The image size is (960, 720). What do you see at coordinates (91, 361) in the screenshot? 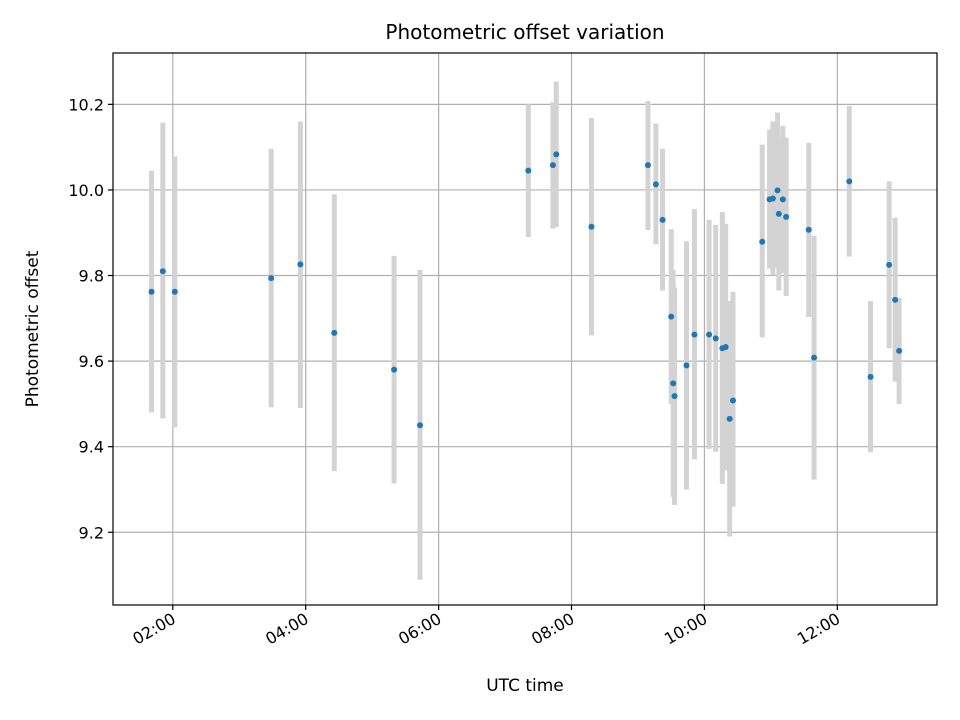
I see `y-tick-label: 9.6` at bounding box center [91, 361].